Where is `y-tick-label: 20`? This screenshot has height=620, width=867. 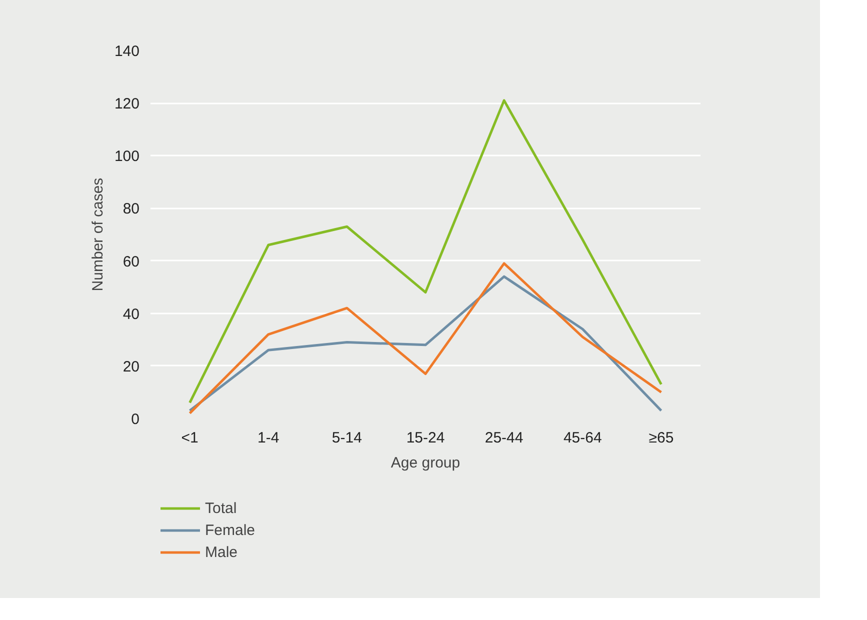
y-tick-label: 20 is located at coordinates (131, 367).